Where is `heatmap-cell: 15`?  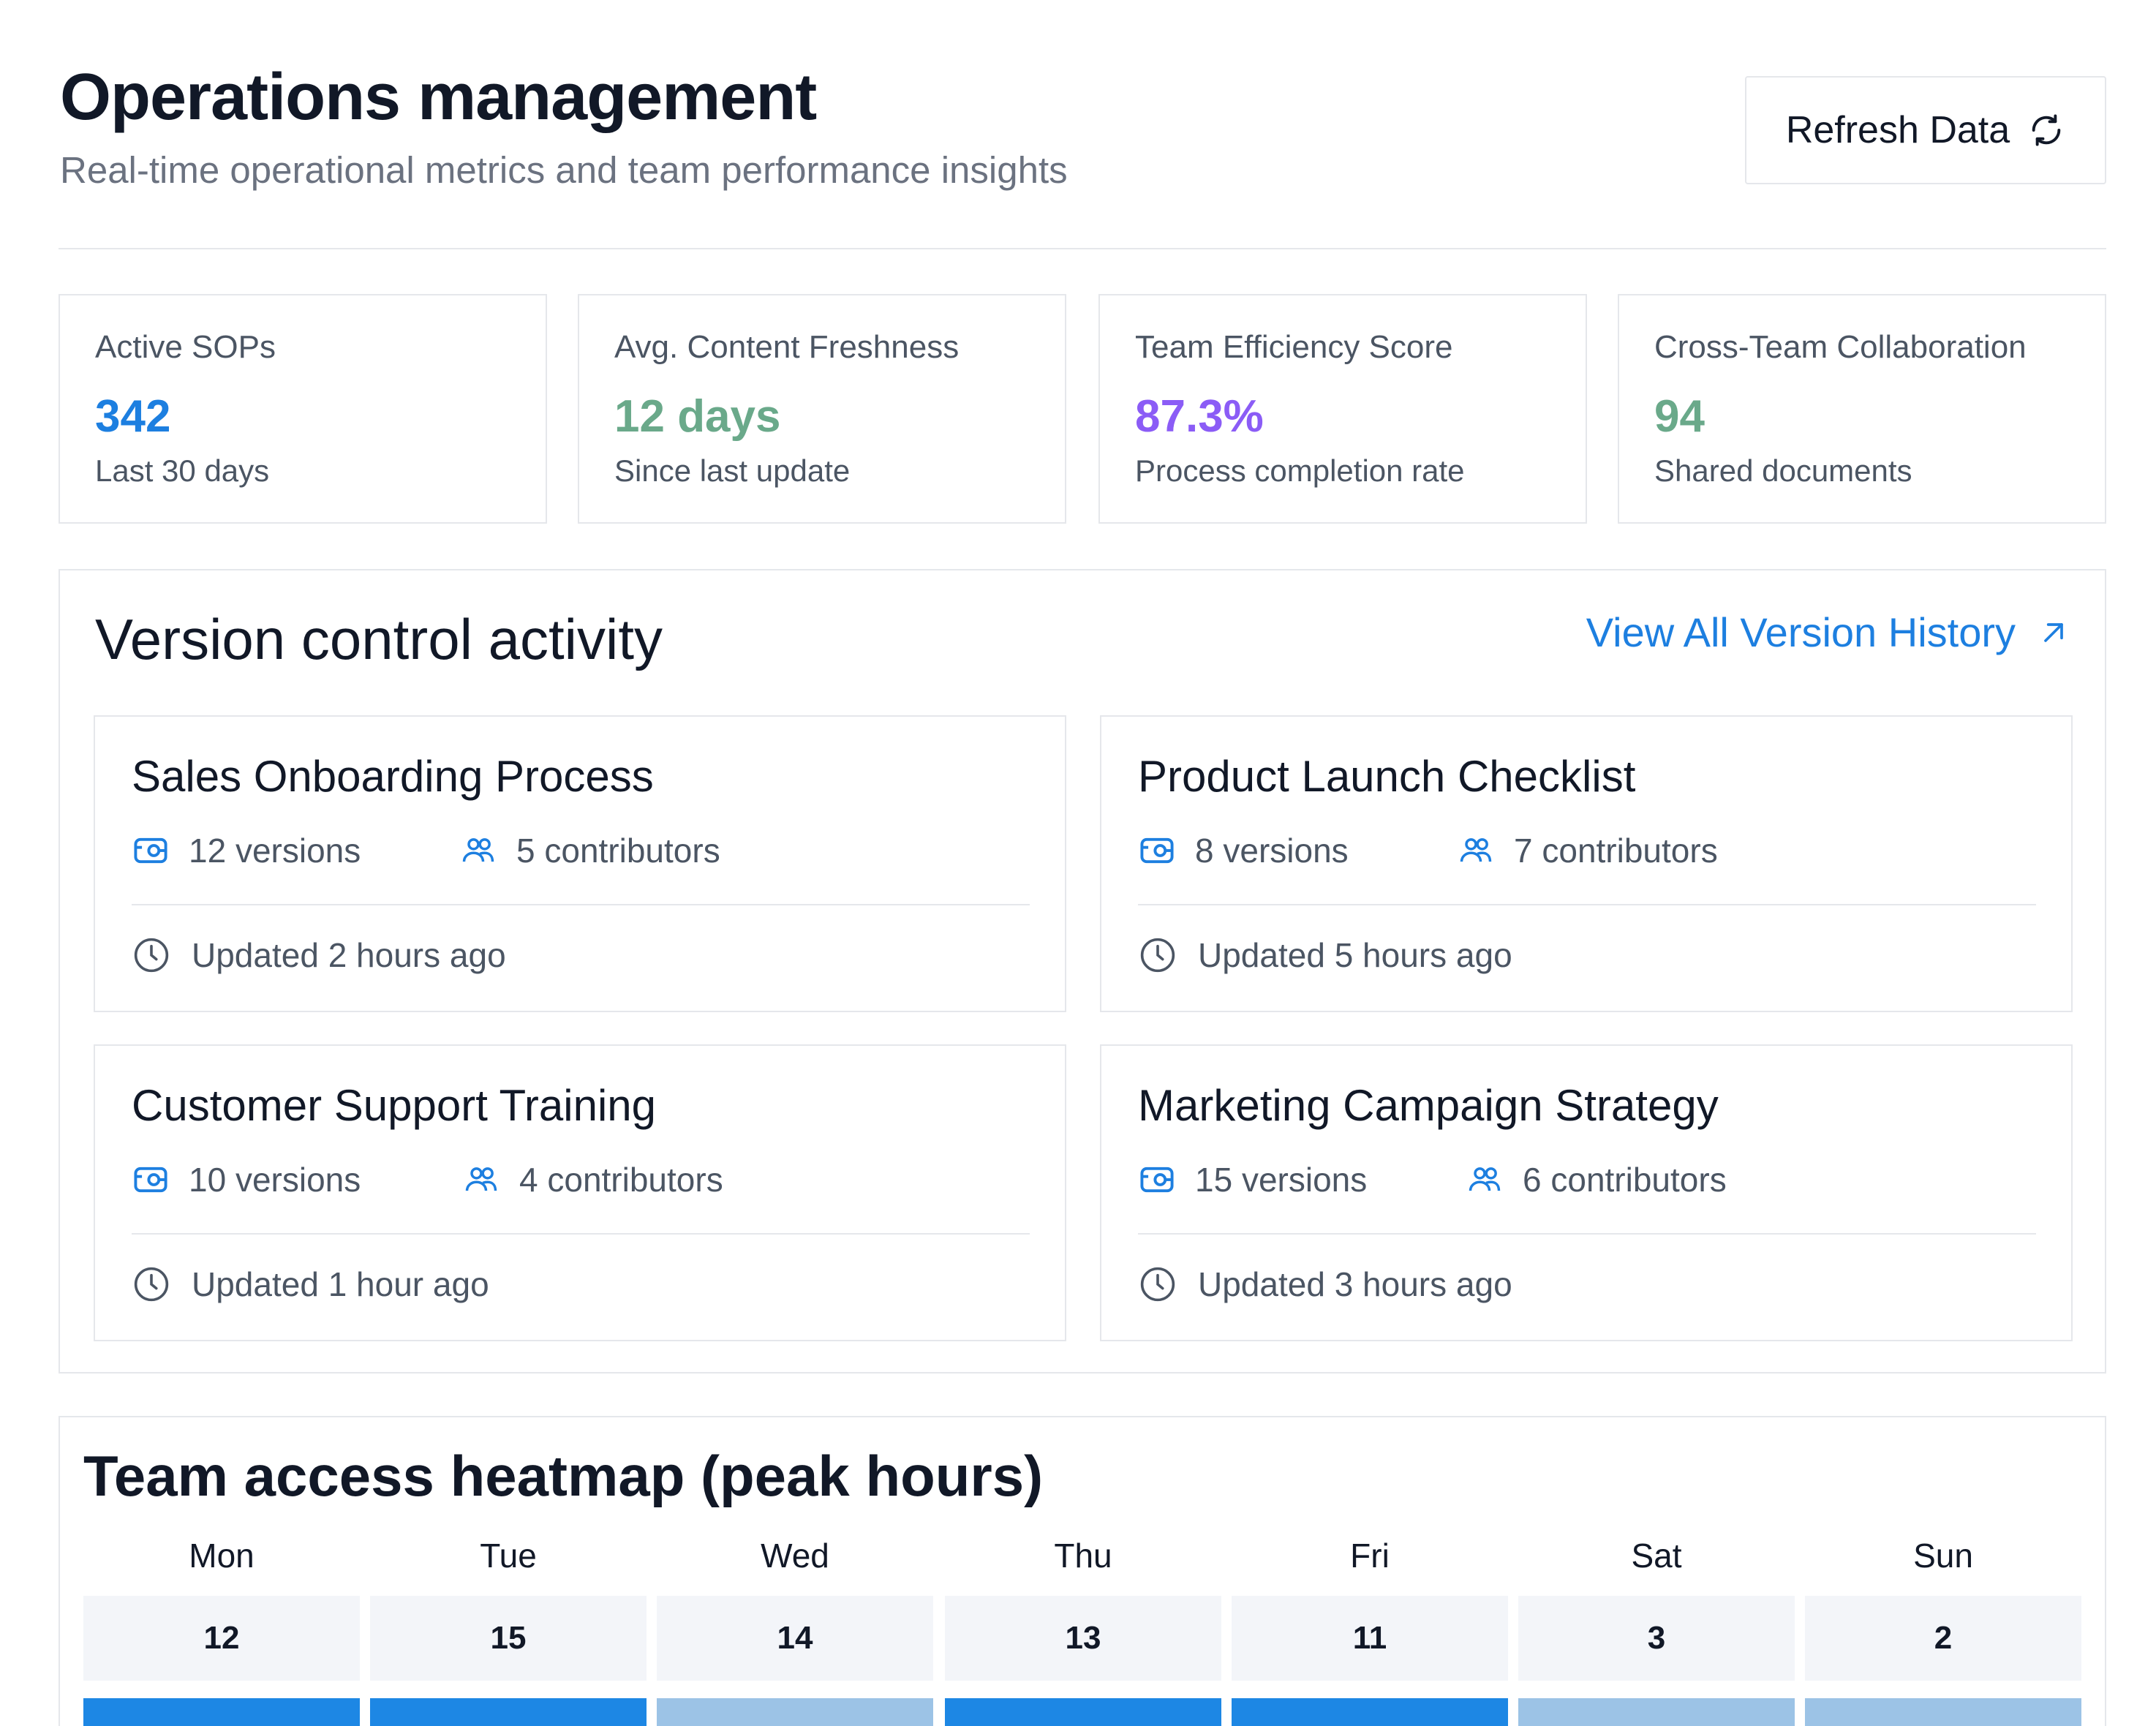
heatmap-cell: 15 is located at coordinates (508, 1638).